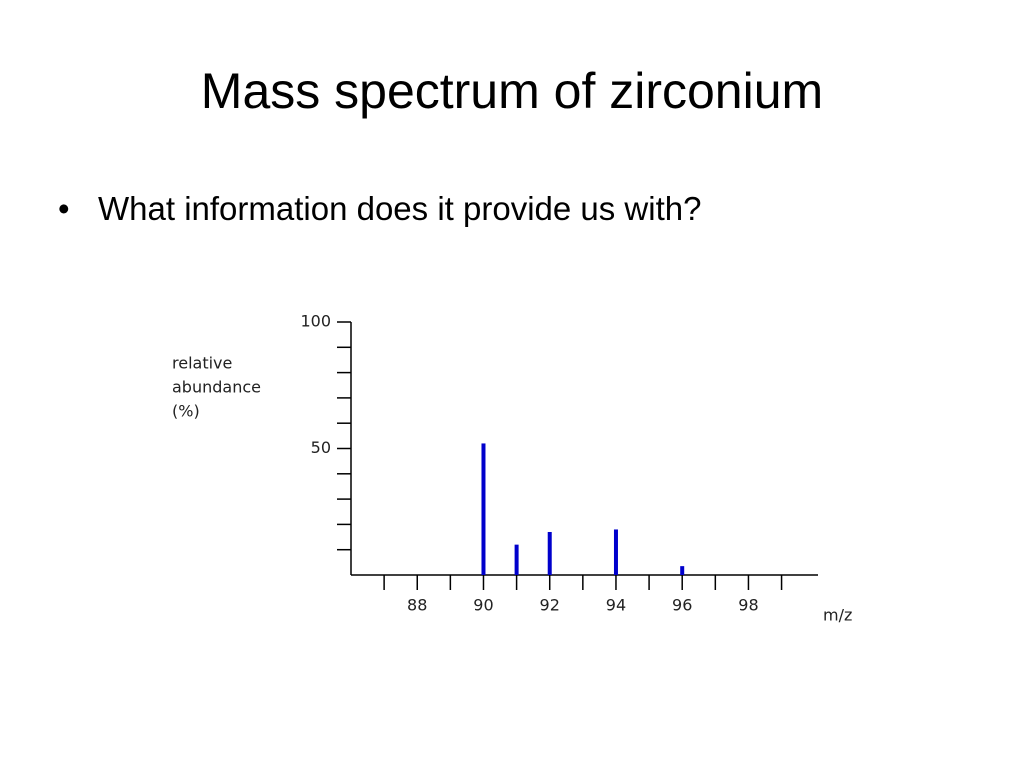 Image resolution: width=1024 pixels, height=768 pixels. I want to click on y-axis-label: relative, so click(202, 363).